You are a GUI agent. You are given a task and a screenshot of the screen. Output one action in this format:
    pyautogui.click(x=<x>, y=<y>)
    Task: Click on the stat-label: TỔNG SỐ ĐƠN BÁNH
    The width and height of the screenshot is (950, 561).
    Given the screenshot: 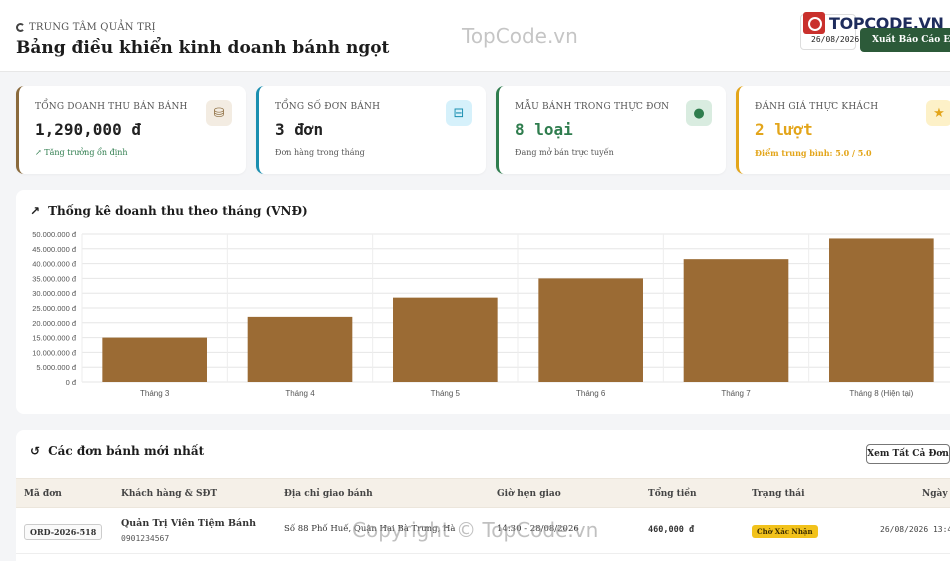 What is the action you would take?
    pyautogui.click(x=328, y=107)
    